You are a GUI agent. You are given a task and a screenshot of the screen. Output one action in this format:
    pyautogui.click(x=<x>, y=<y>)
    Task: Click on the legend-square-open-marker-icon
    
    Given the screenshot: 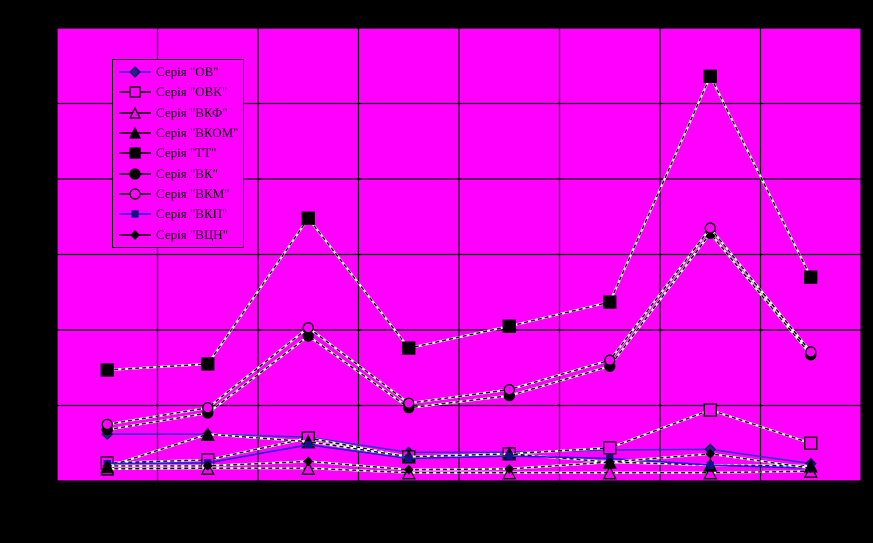 What is the action you would take?
    pyautogui.click(x=135, y=92)
    